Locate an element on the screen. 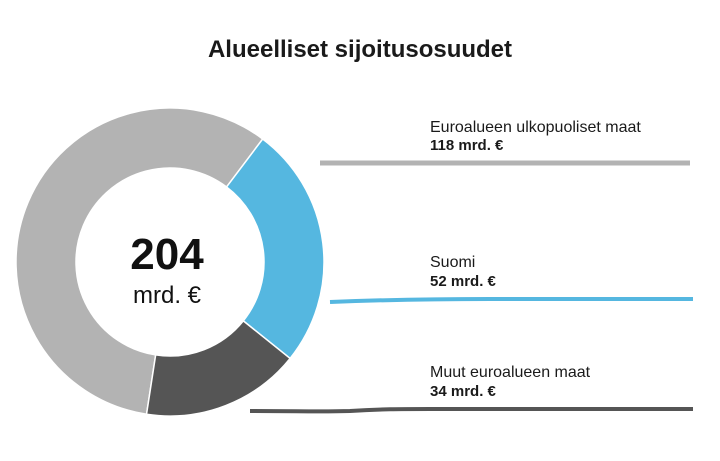 This screenshot has height=461, width=720. slice-suomi is located at coordinates (275, 248).